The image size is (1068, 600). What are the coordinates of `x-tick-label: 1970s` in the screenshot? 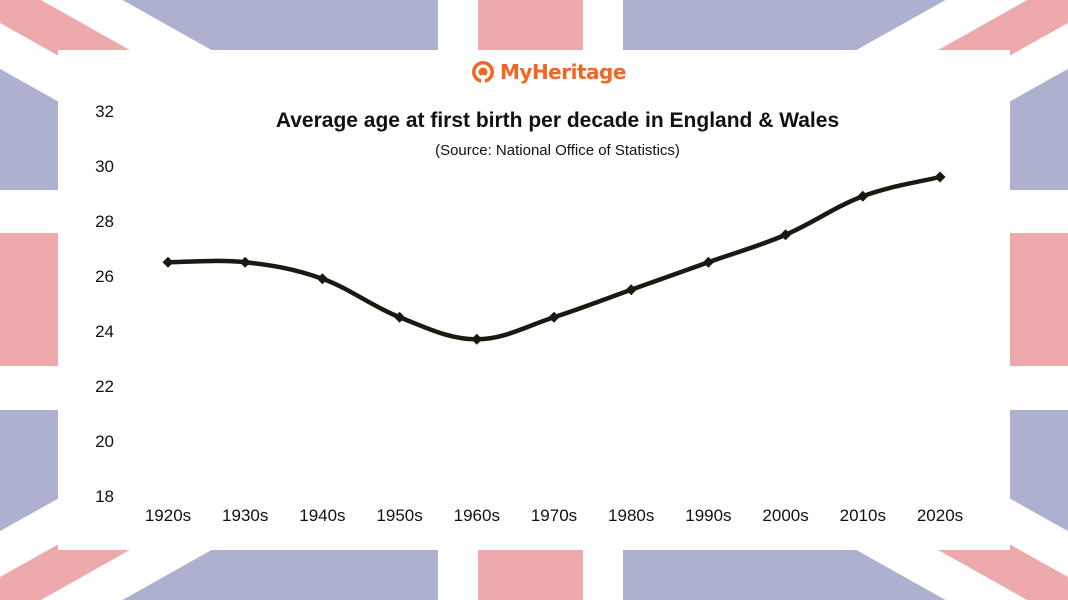 It's located at (554, 515).